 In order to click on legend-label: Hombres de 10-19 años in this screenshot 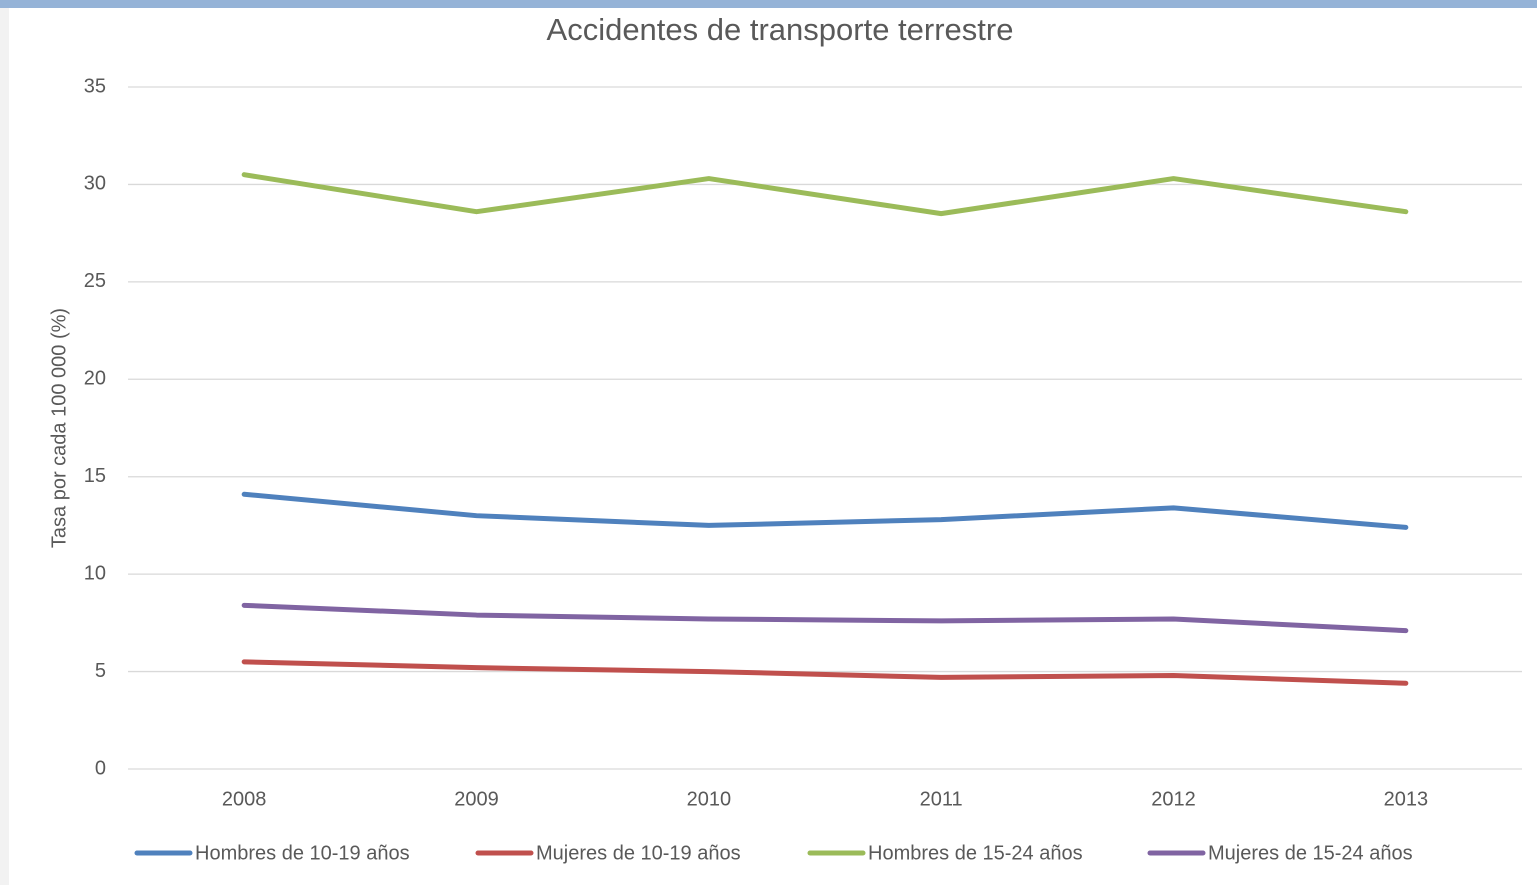, I will do `click(302, 853)`.